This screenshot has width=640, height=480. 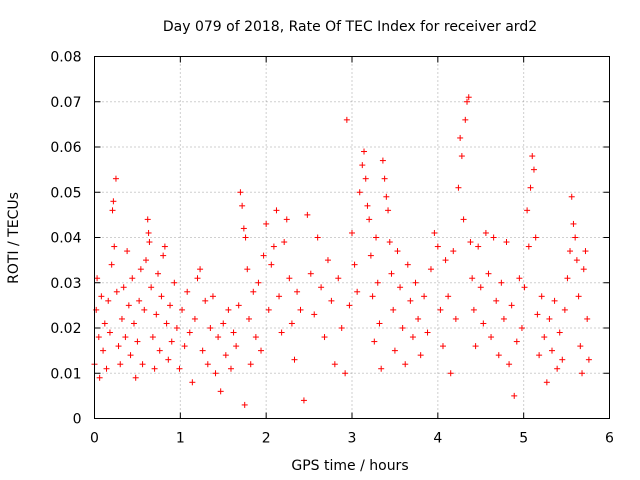 I want to click on y-tick-label: 0.07, so click(x=65, y=103).